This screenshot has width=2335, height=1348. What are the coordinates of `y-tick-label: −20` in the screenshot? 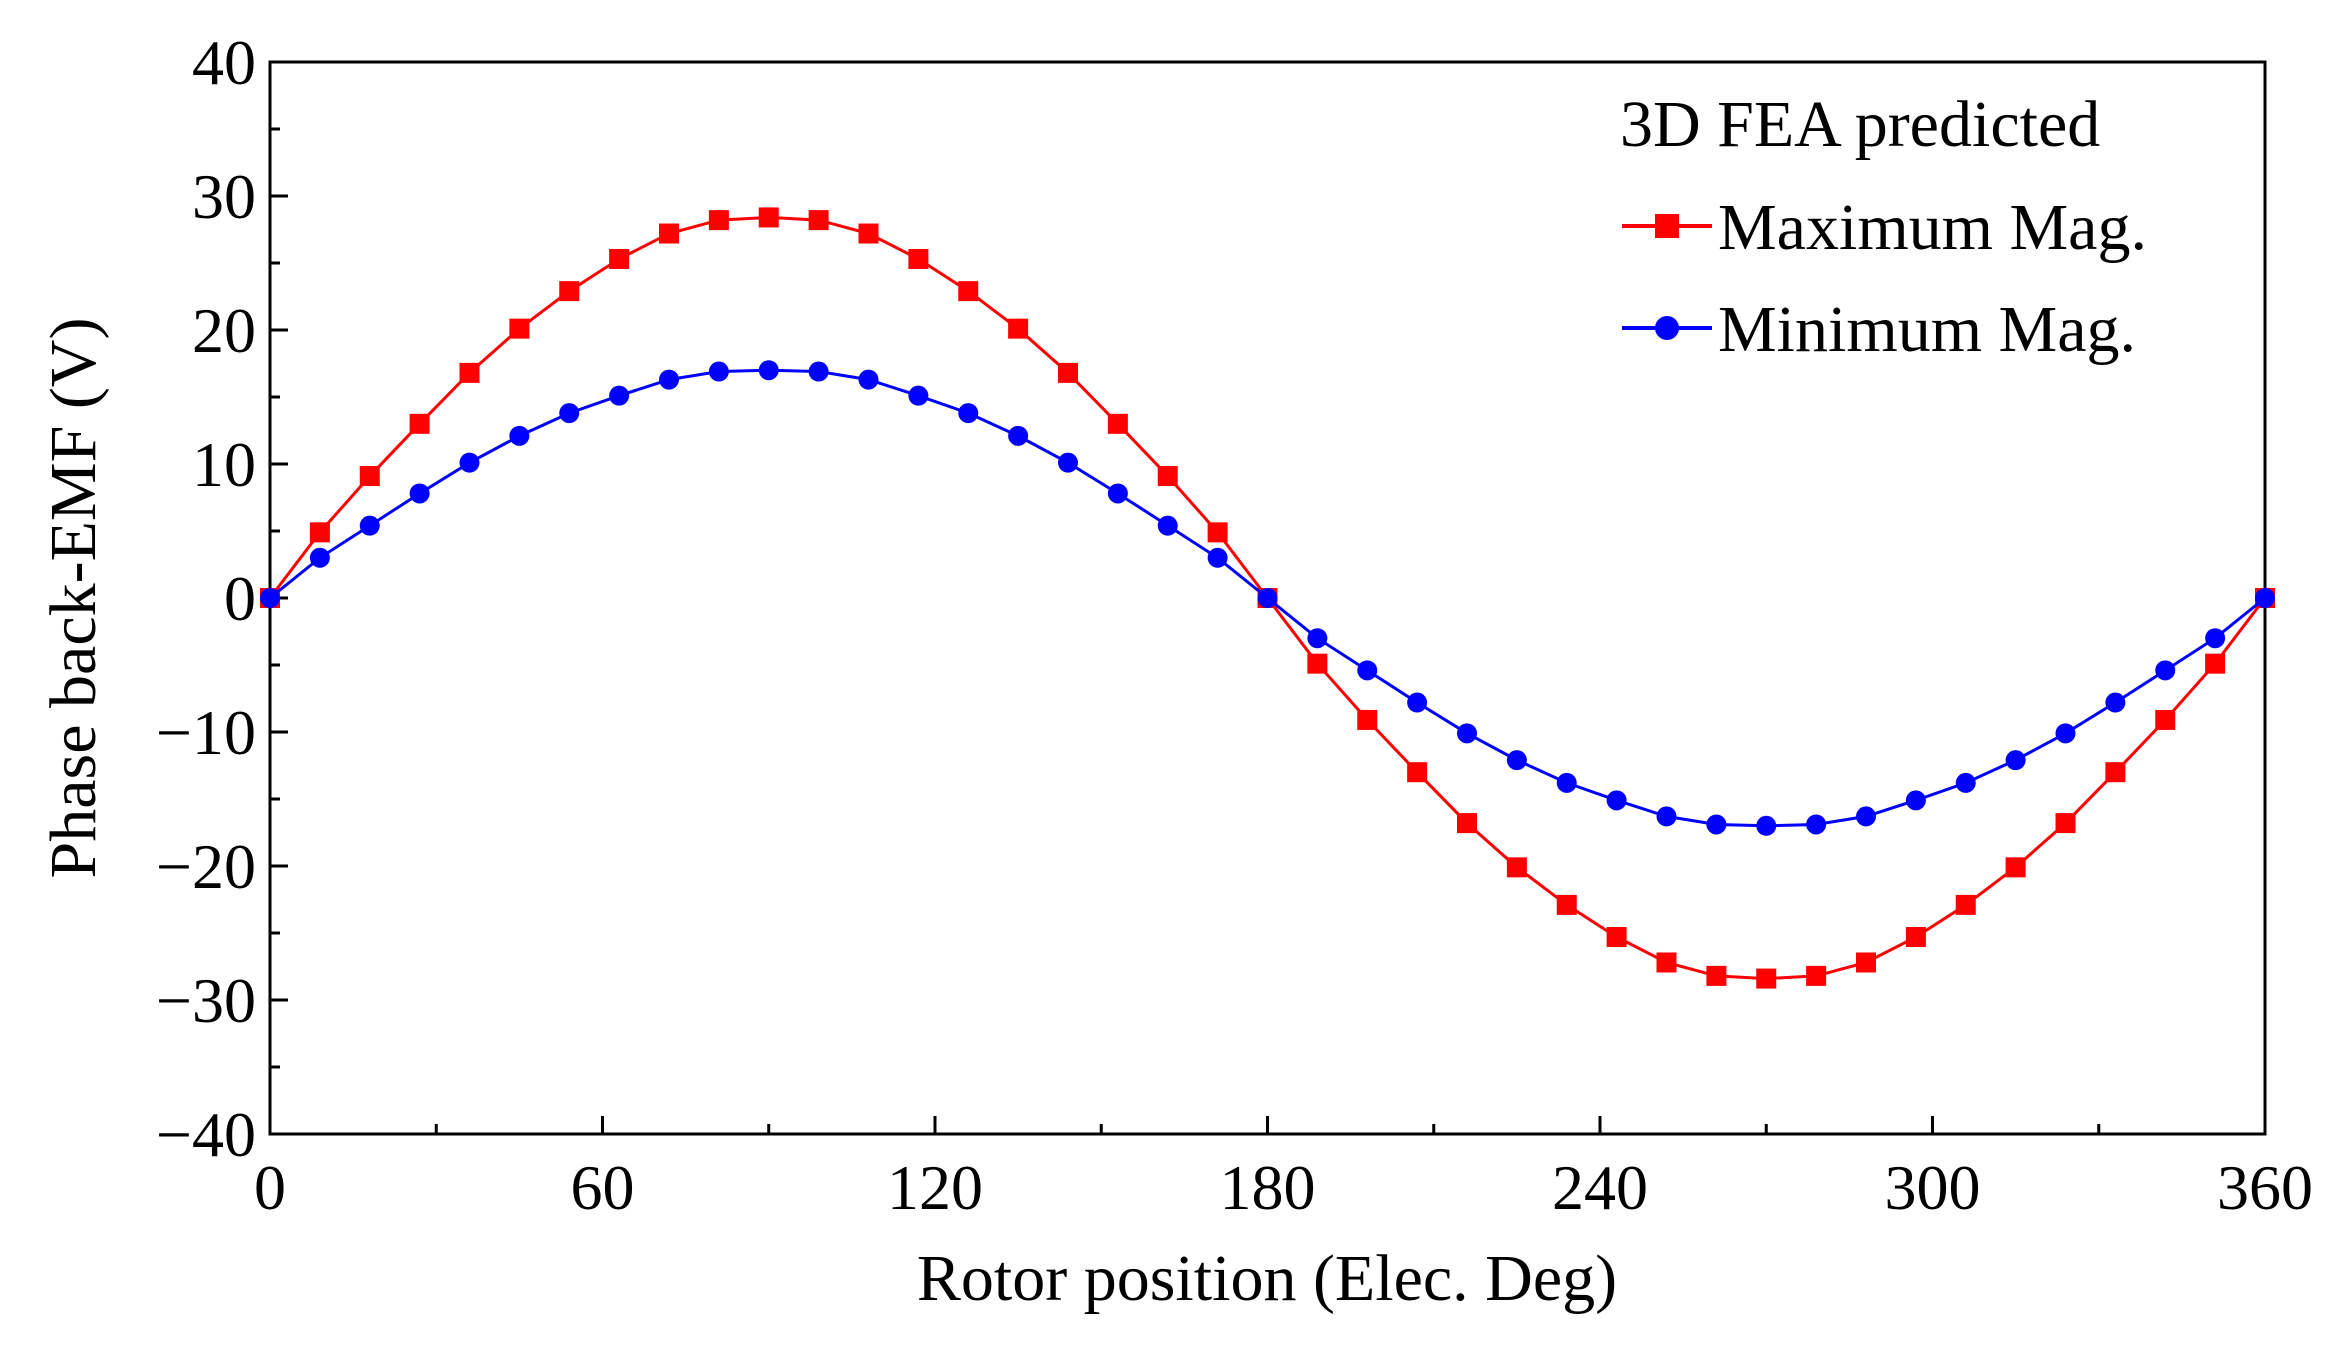 It's located at (206, 866).